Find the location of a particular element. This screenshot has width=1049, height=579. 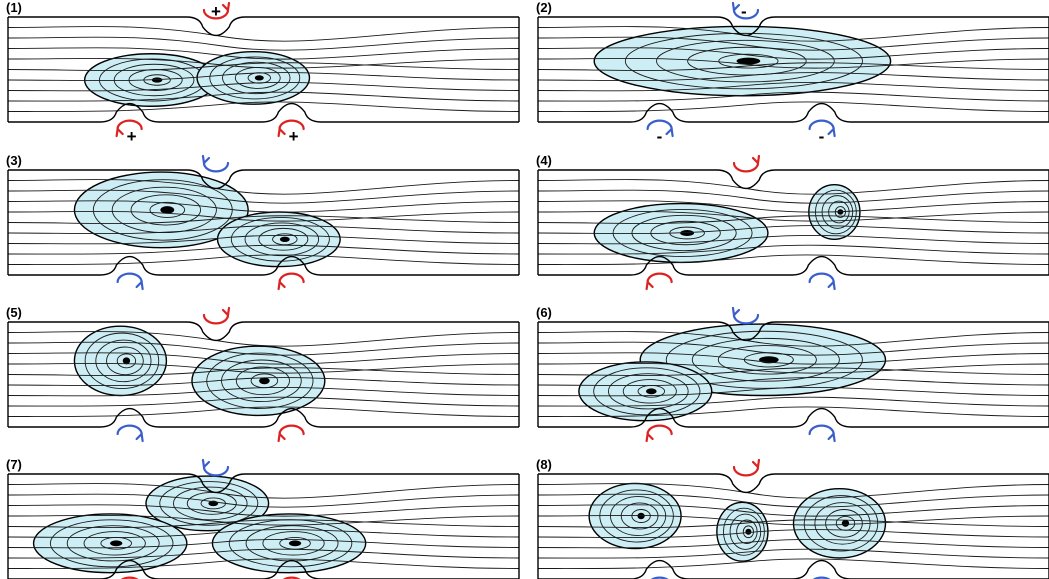

panel-label: (7) is located at coordinates (14, 464).